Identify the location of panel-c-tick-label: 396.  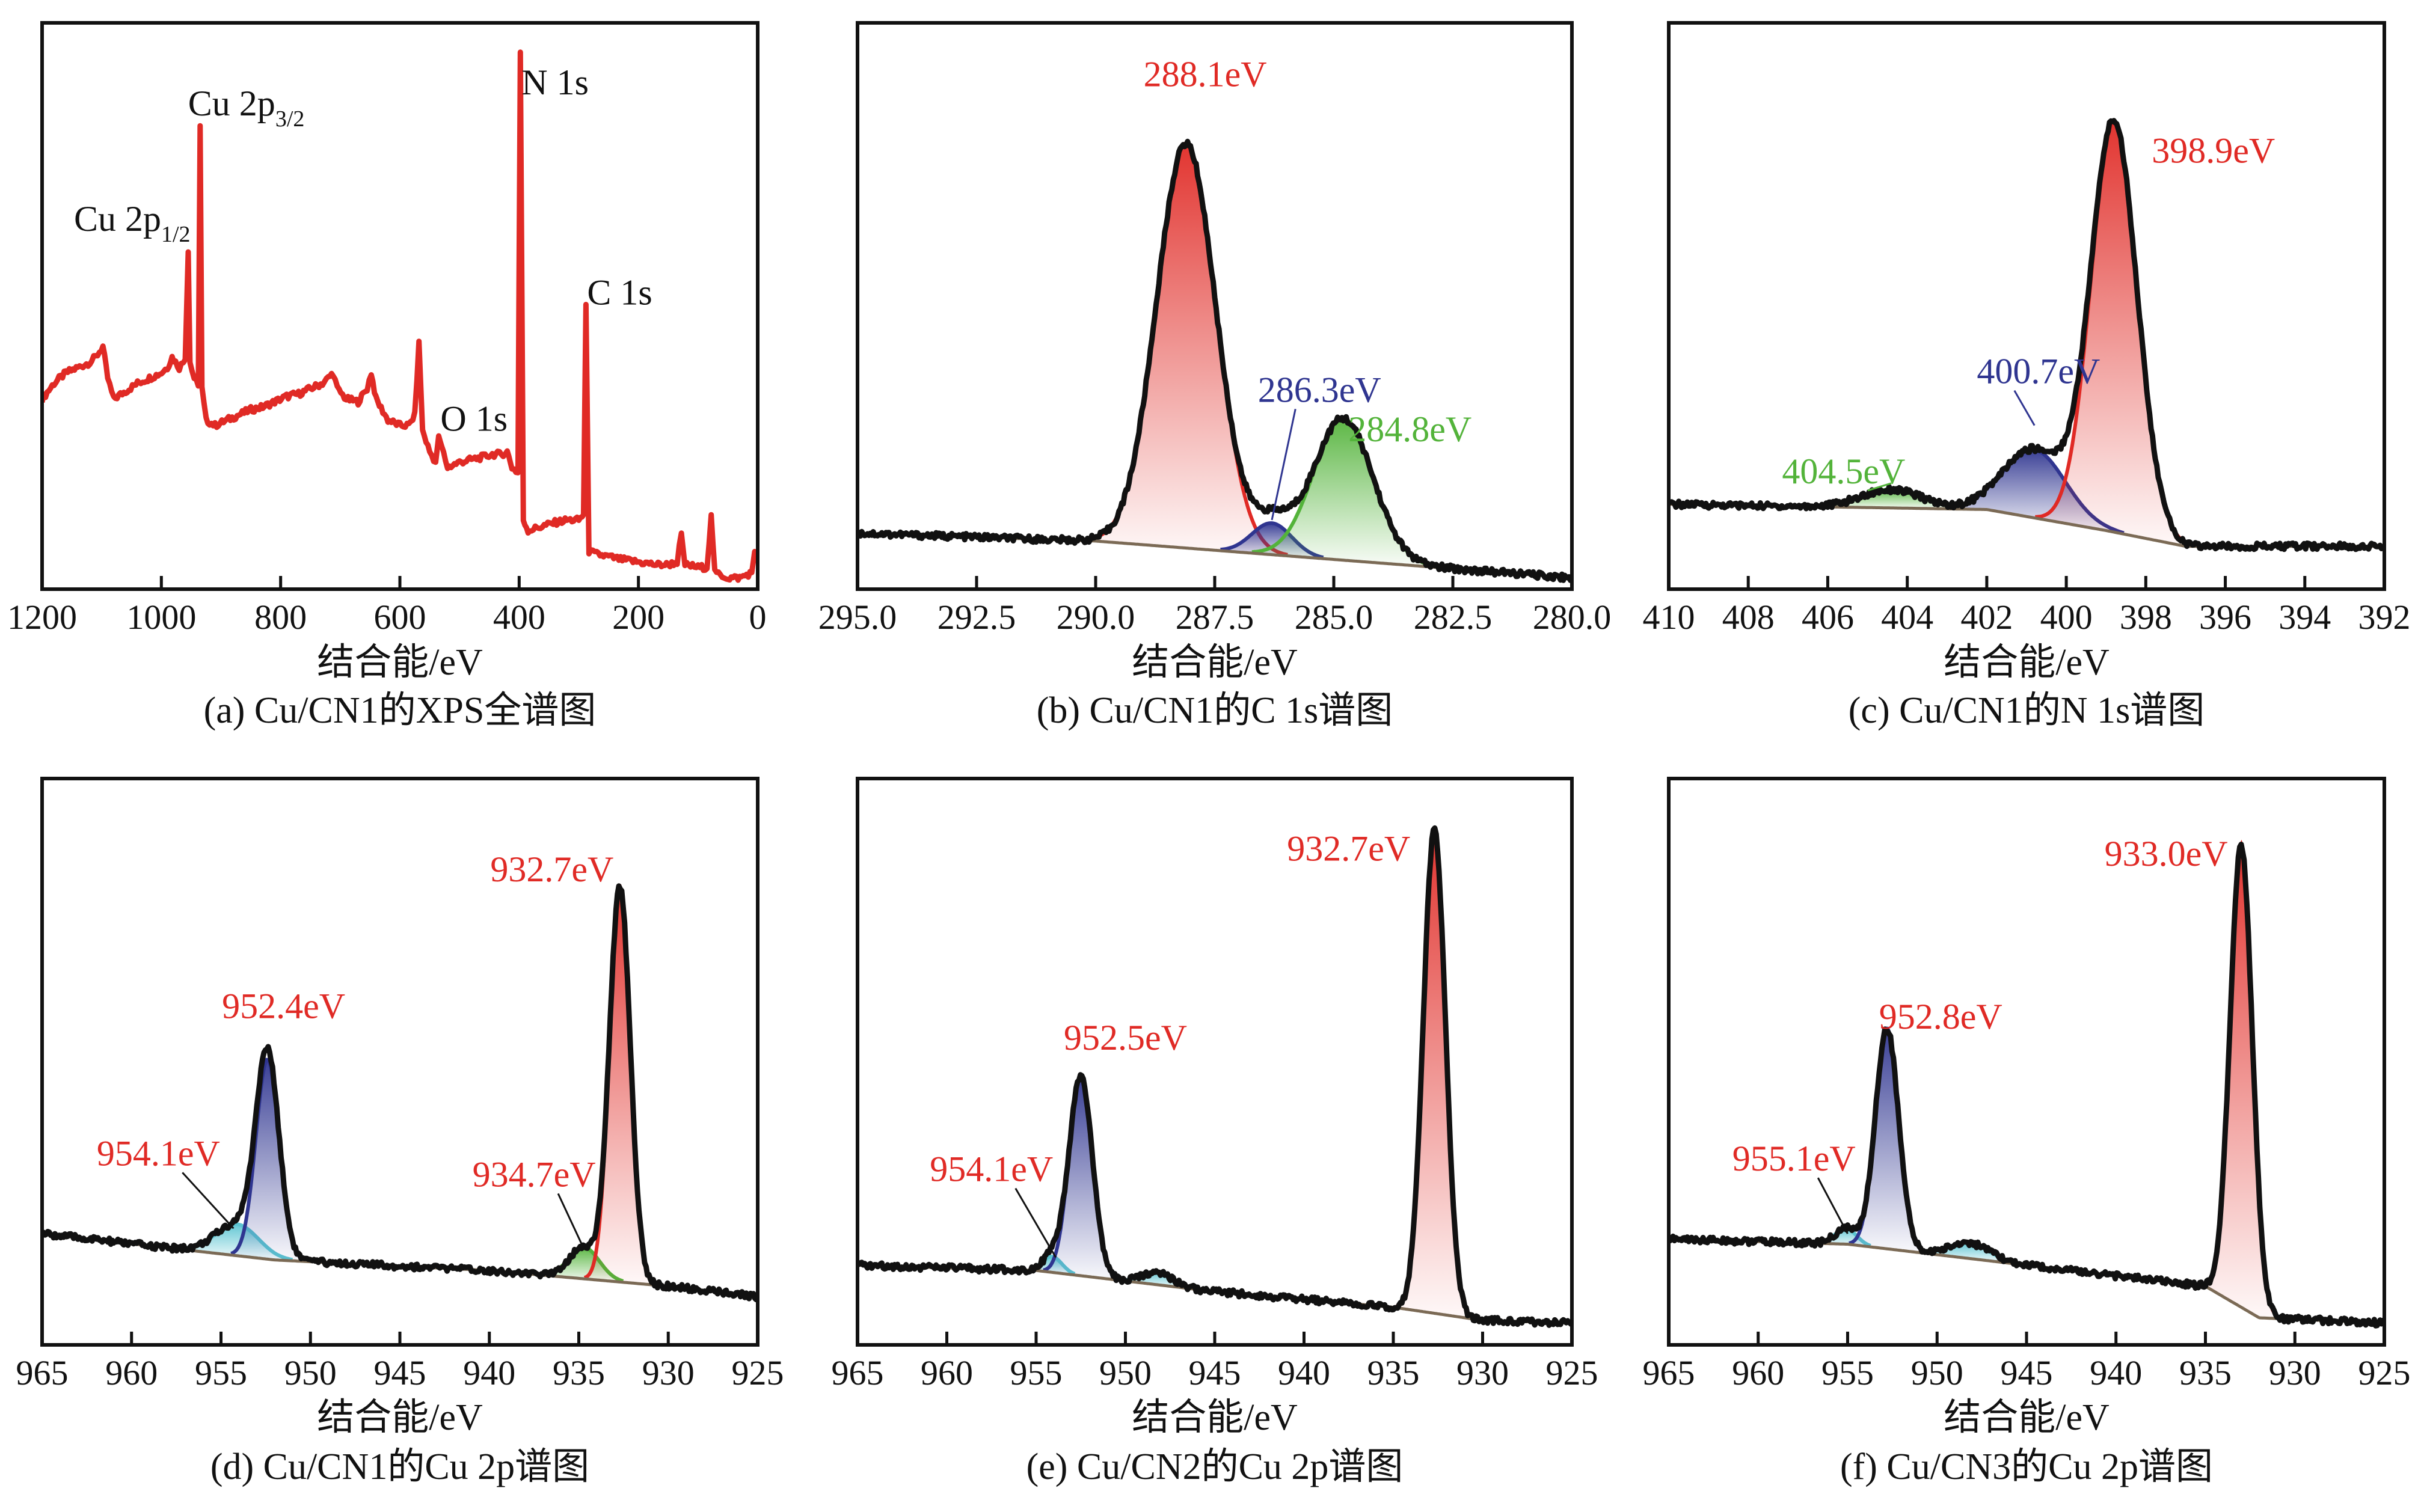
(2225, 617).